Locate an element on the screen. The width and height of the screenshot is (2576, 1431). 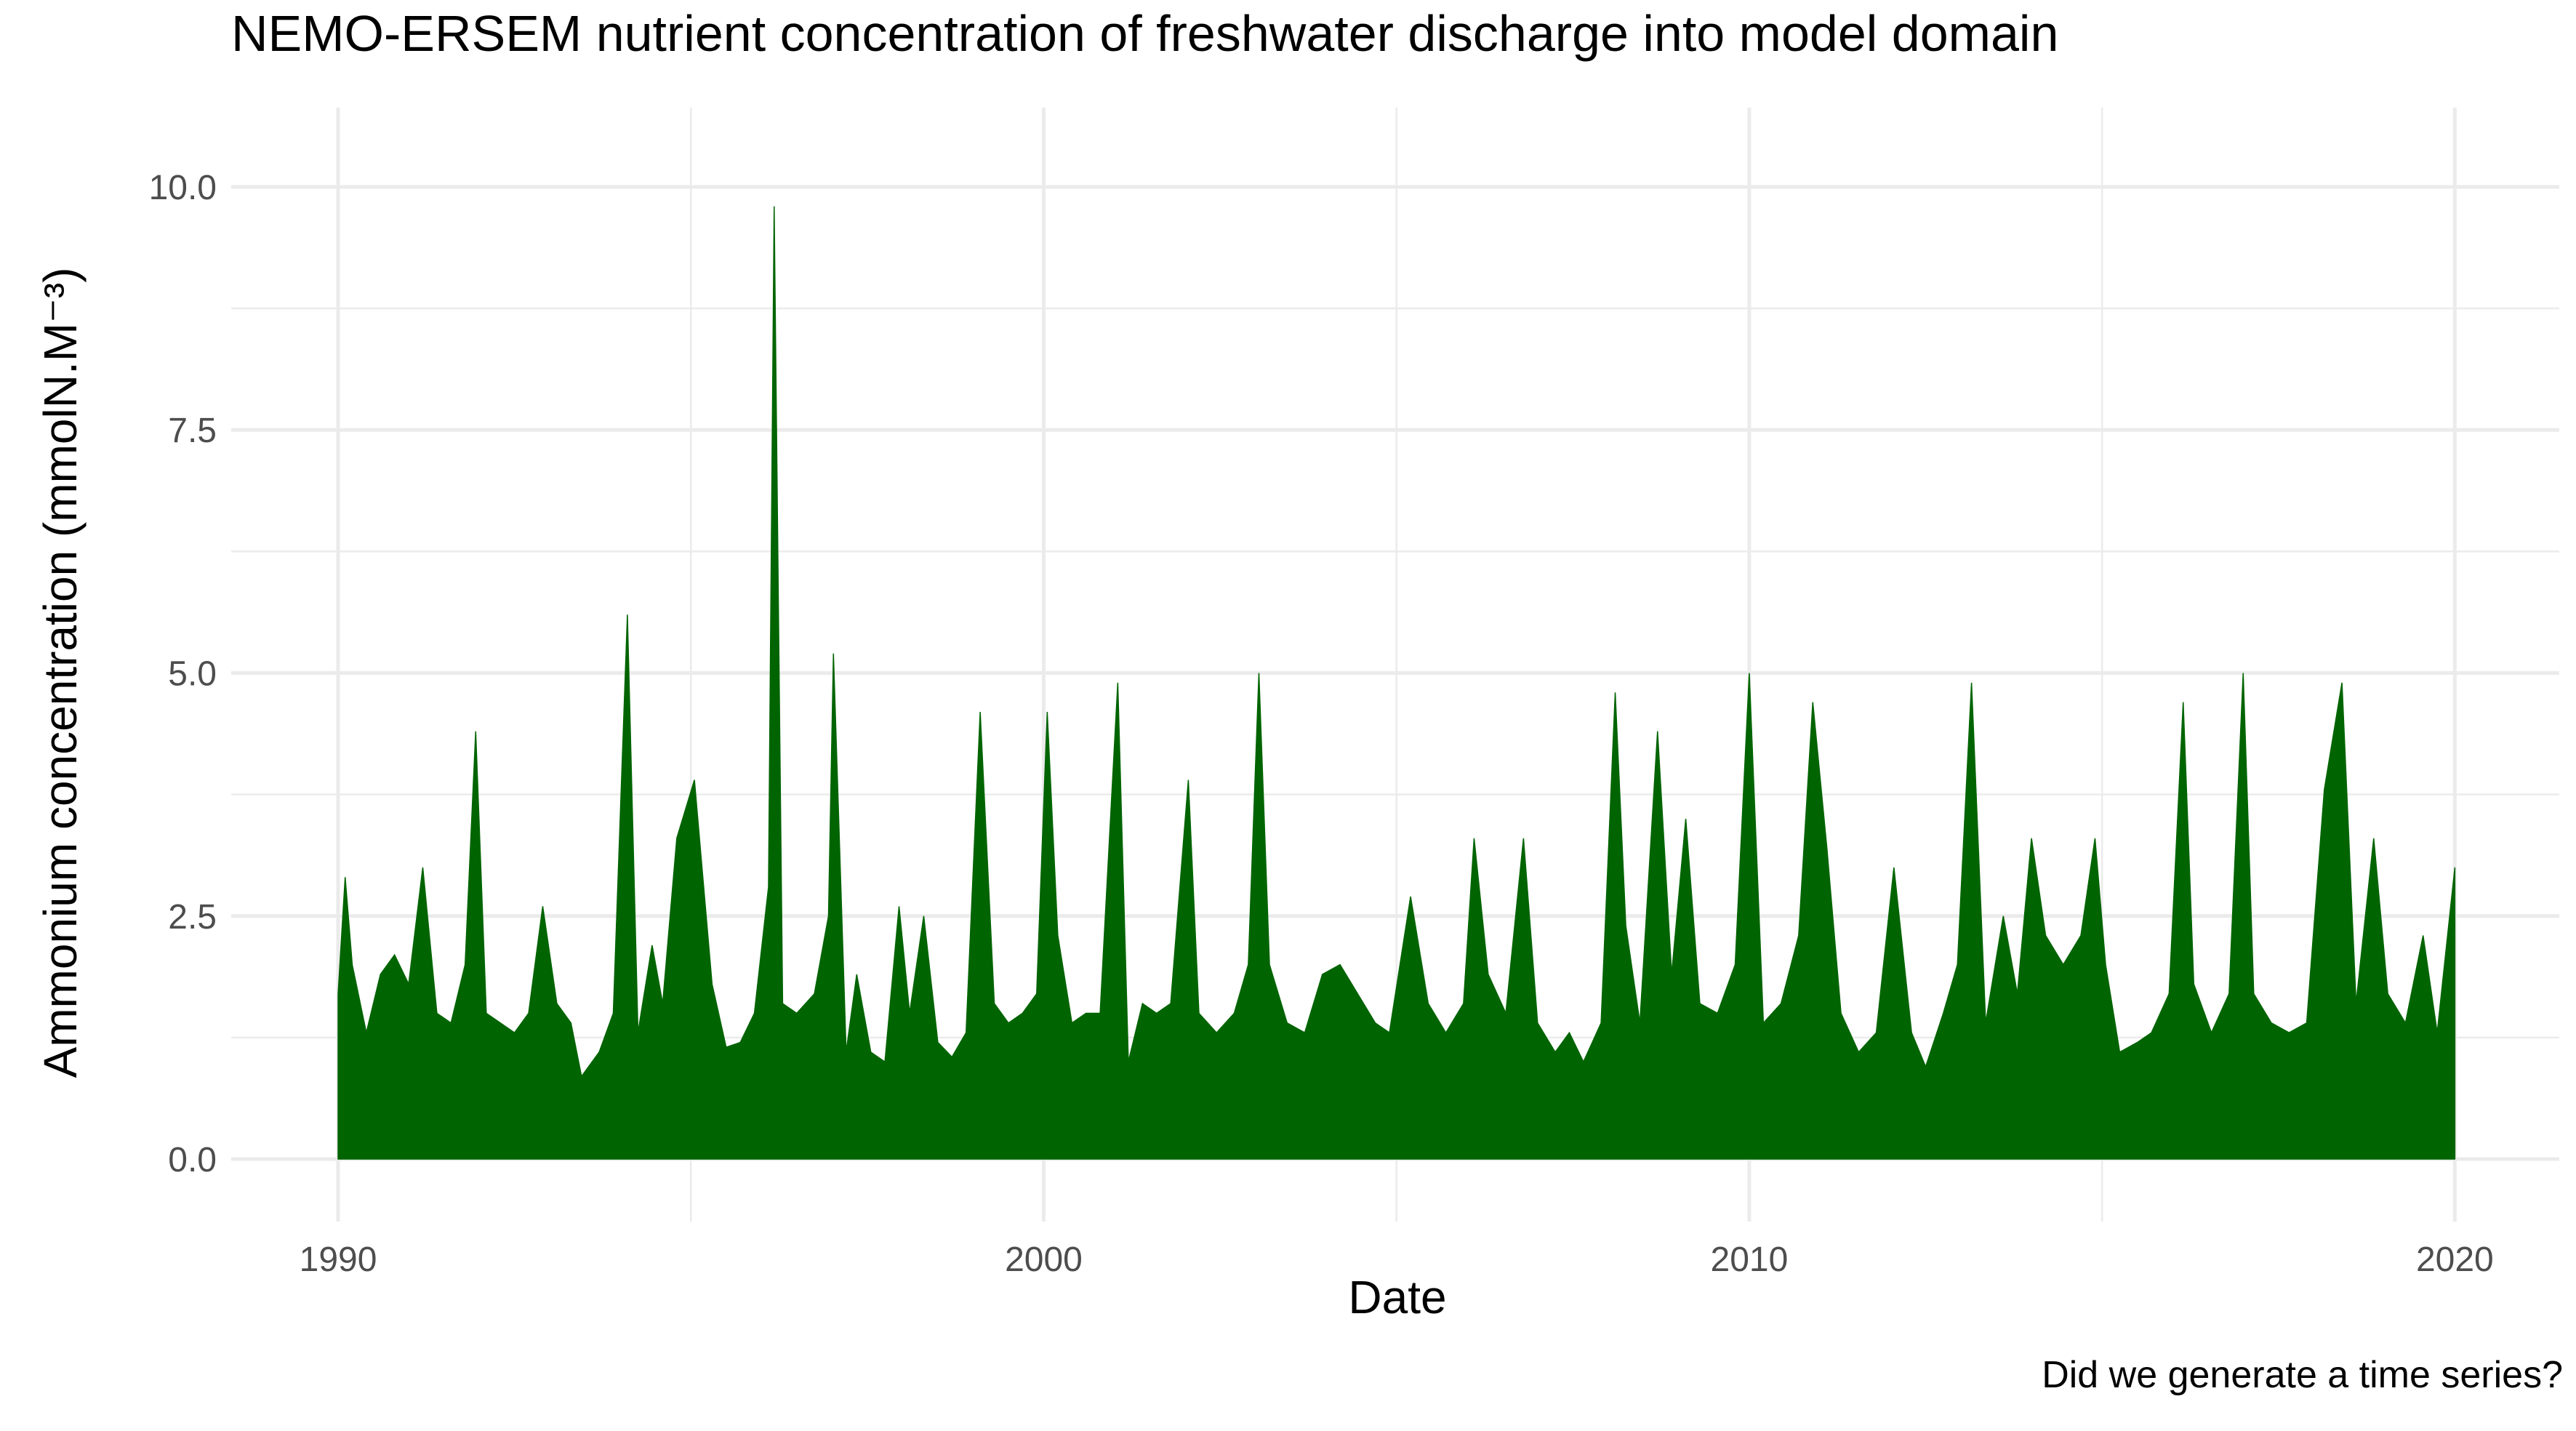
x-tick-label: 1990 is located at coordinates (338, 1259).